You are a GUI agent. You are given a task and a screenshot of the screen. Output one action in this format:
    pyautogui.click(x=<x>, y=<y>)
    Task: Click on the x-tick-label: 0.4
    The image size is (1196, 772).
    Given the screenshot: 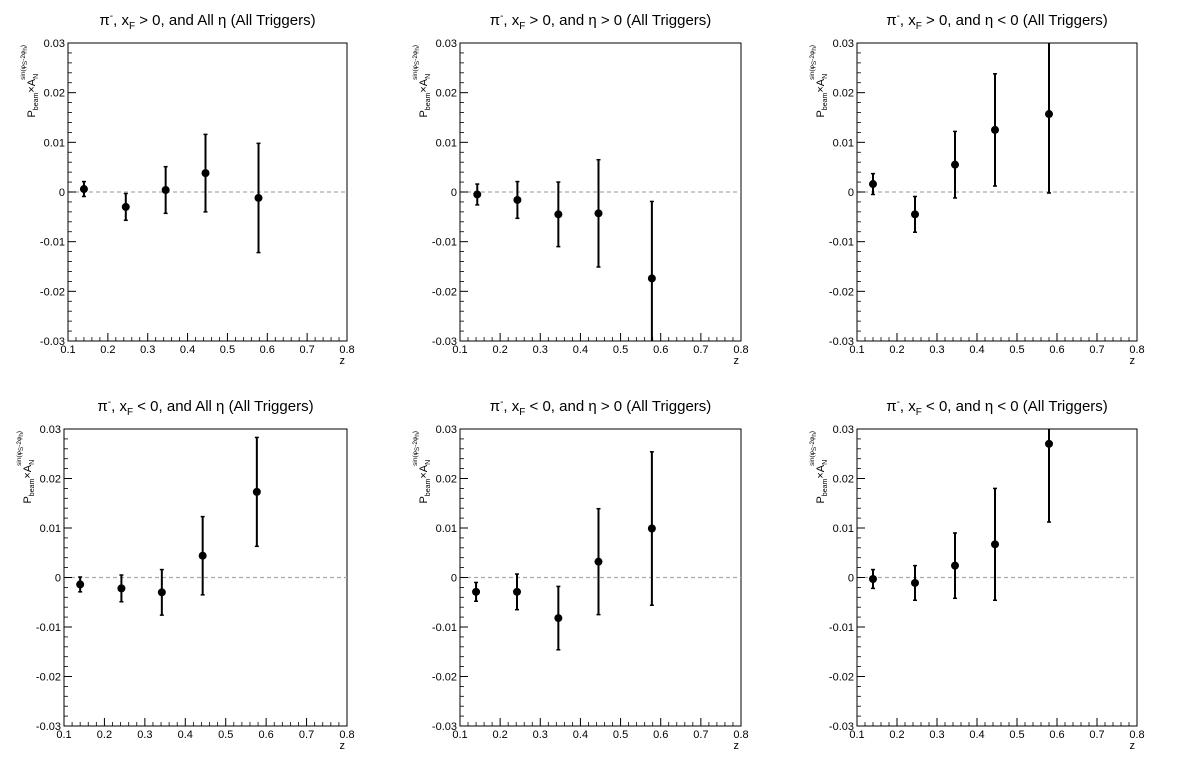 What is the action you would take?
    pyautogui.click(x=580, y=735)
    